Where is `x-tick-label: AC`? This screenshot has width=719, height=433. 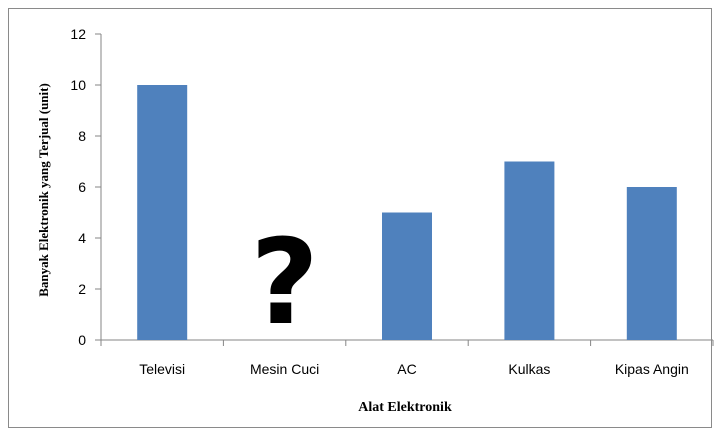 x-tick-label: AC is located at coordinates (406, 369).